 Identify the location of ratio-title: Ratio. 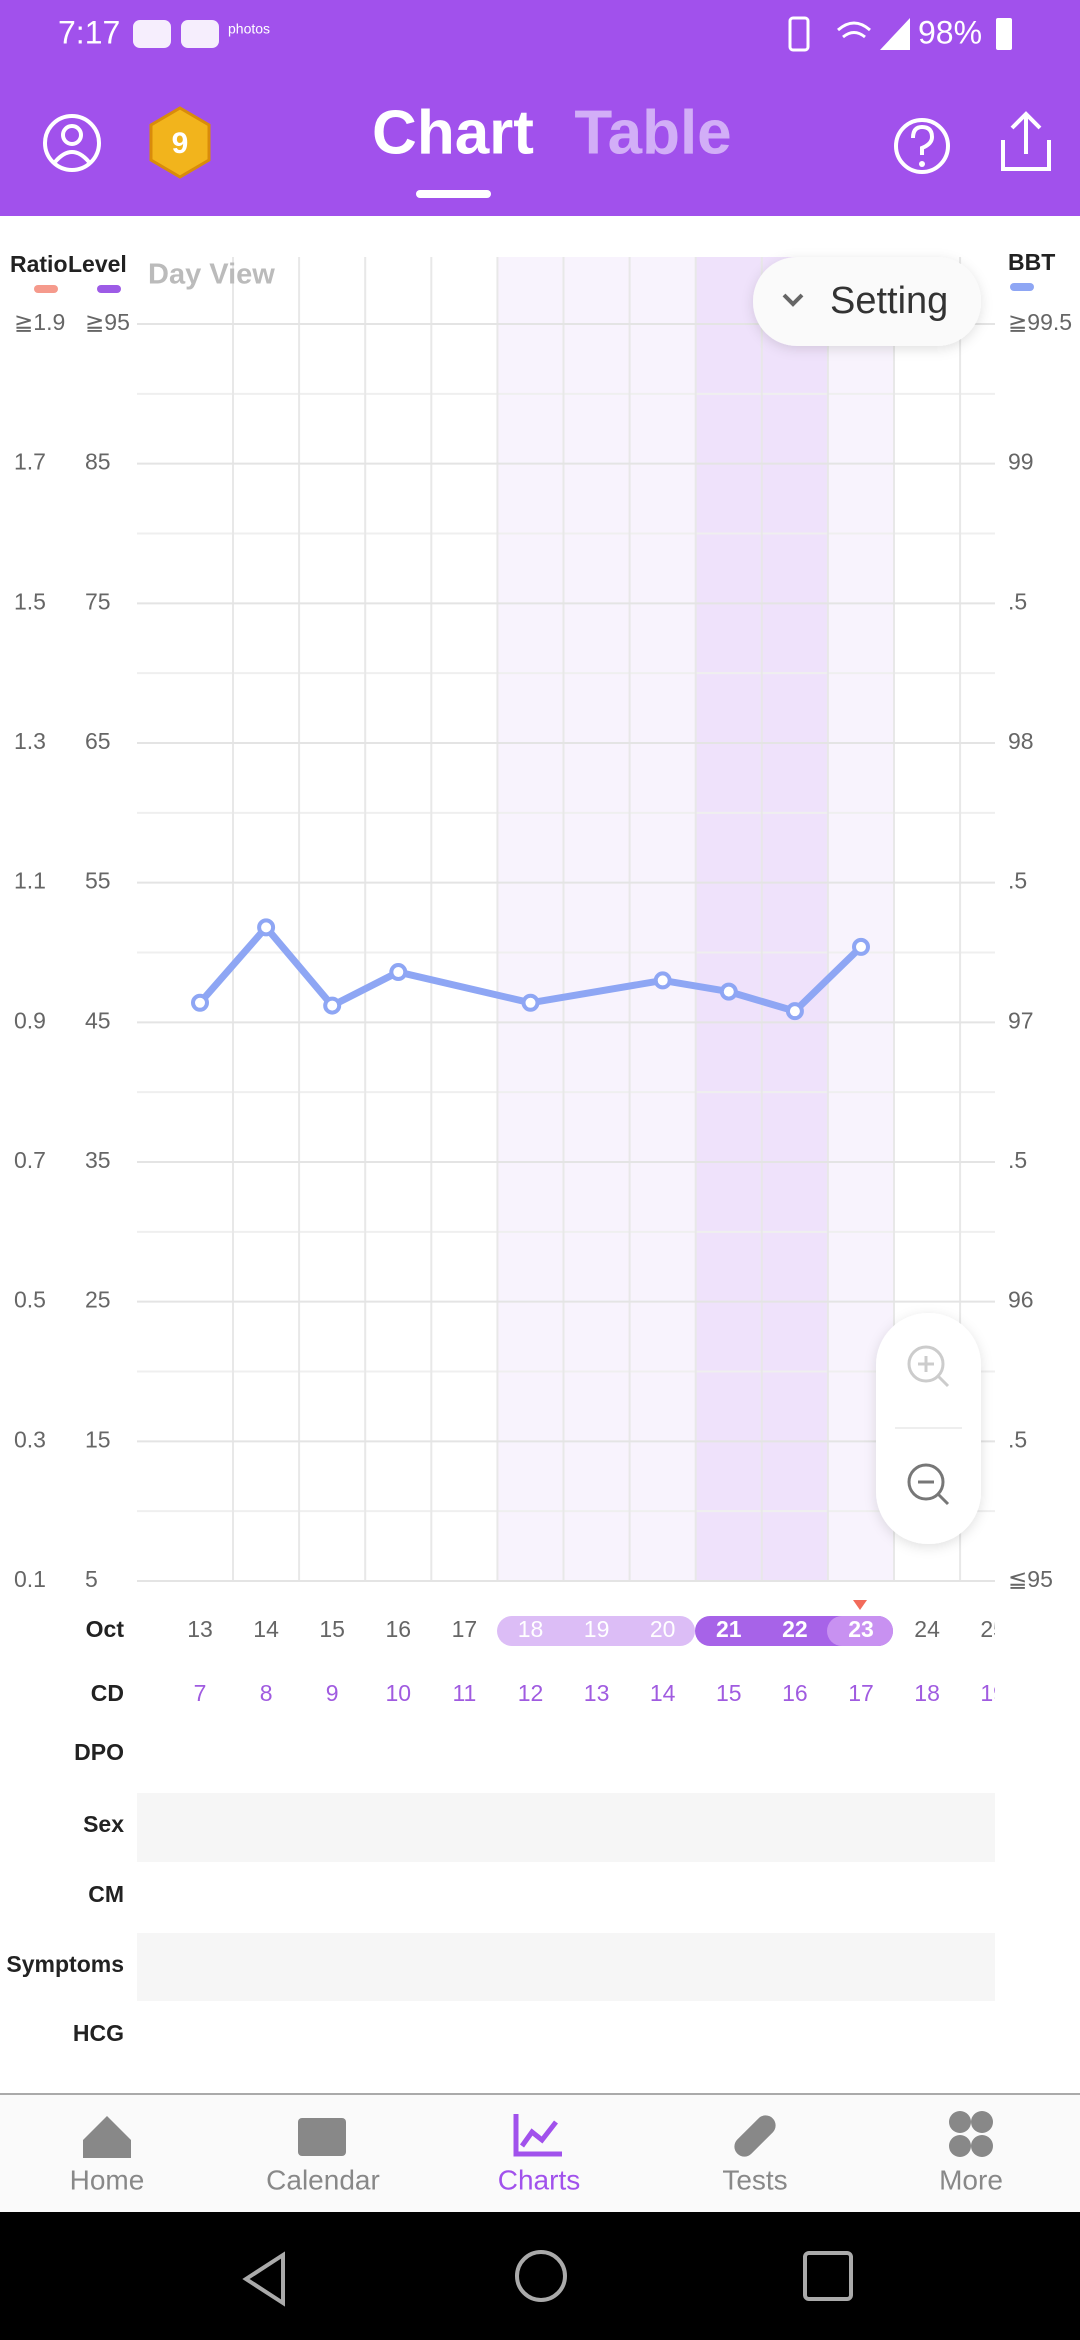
(39, 264).